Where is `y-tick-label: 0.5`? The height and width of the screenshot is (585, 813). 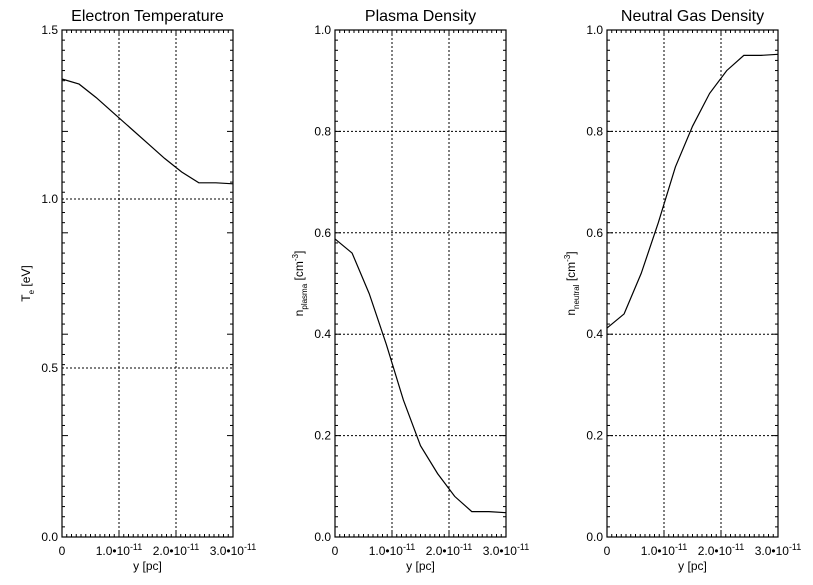
y-tick-label: 0.5 is located at coordinates (49, 368).